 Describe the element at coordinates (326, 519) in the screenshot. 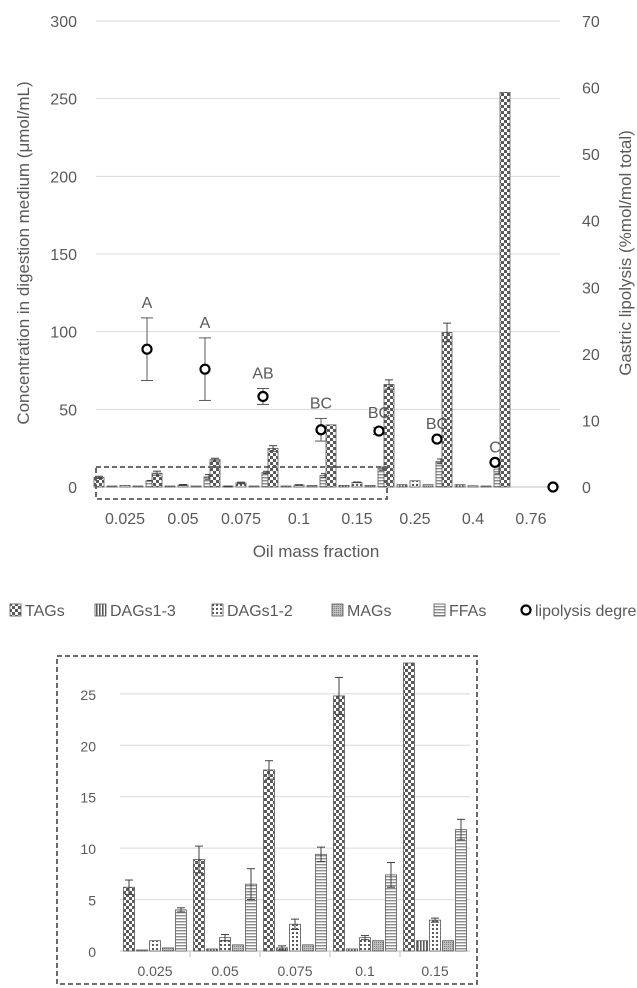

I see `main-x-axis-ticks: 0.025 0.05 0.075 0.1 0.15 0.25 0.4 0.76` at that location.